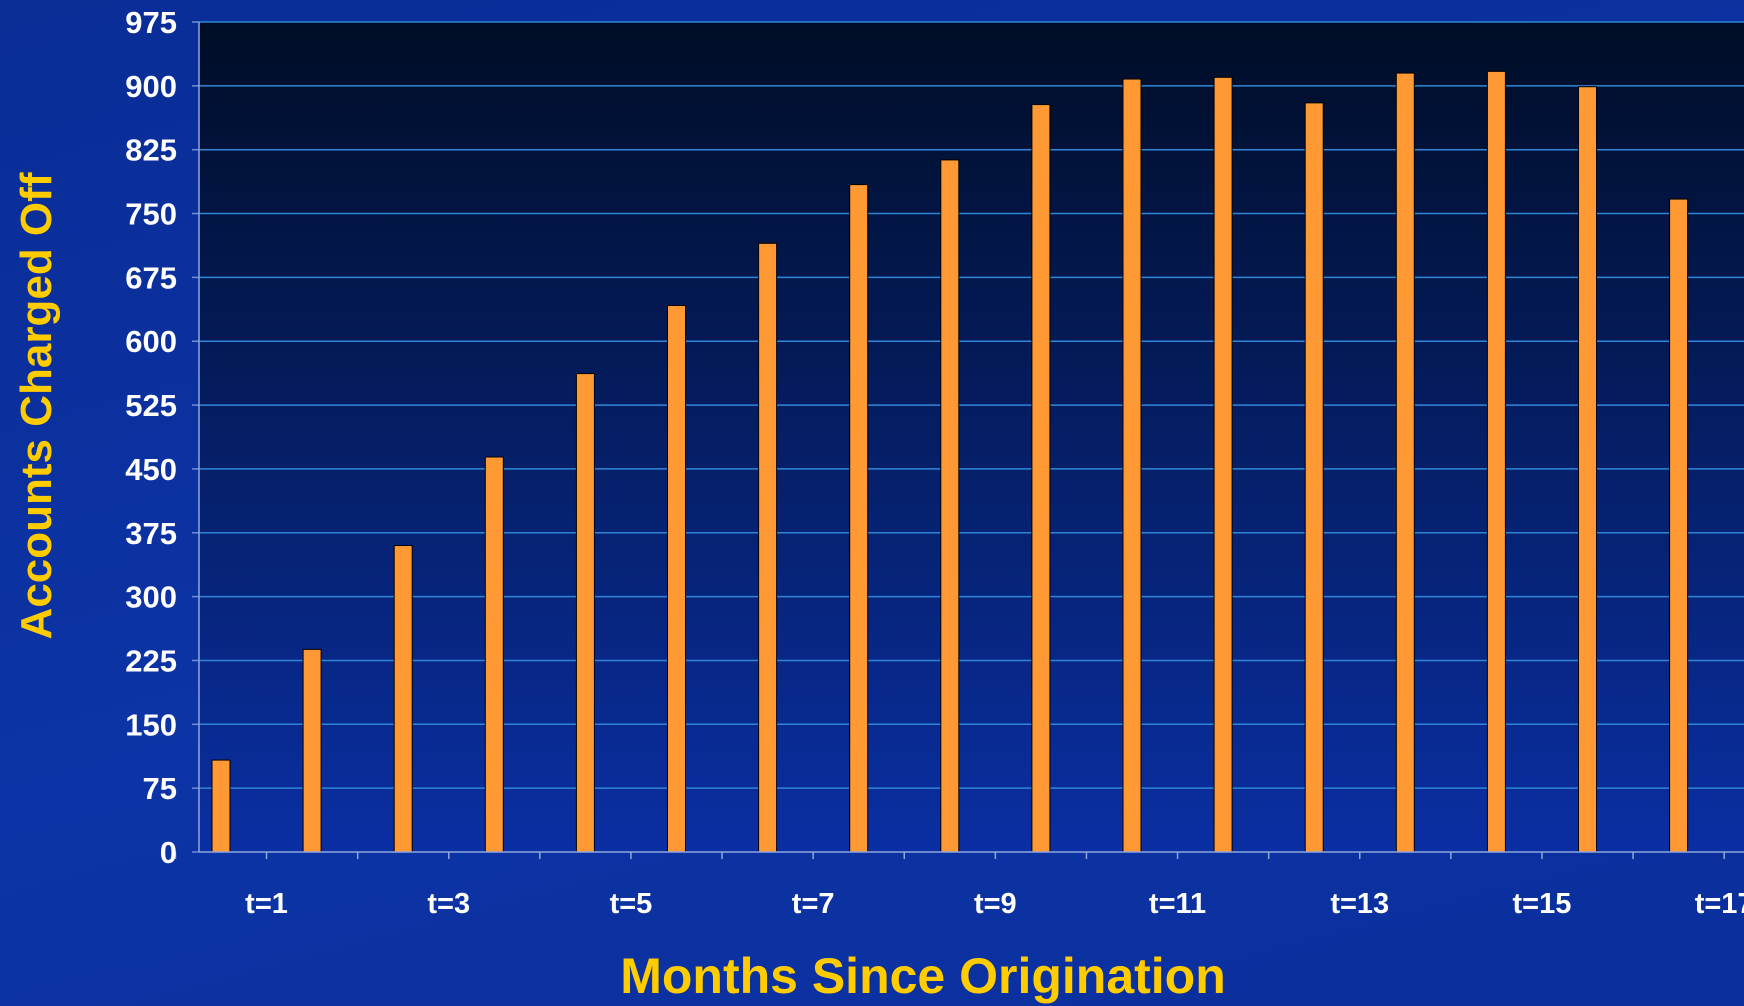 Image resolution: width=1744 pixels, height=1006 pixels. What do you see at coordinates (151, 277) in the screenshot?
I see `y-tick-label: 675` at bounding box center [151, 277].